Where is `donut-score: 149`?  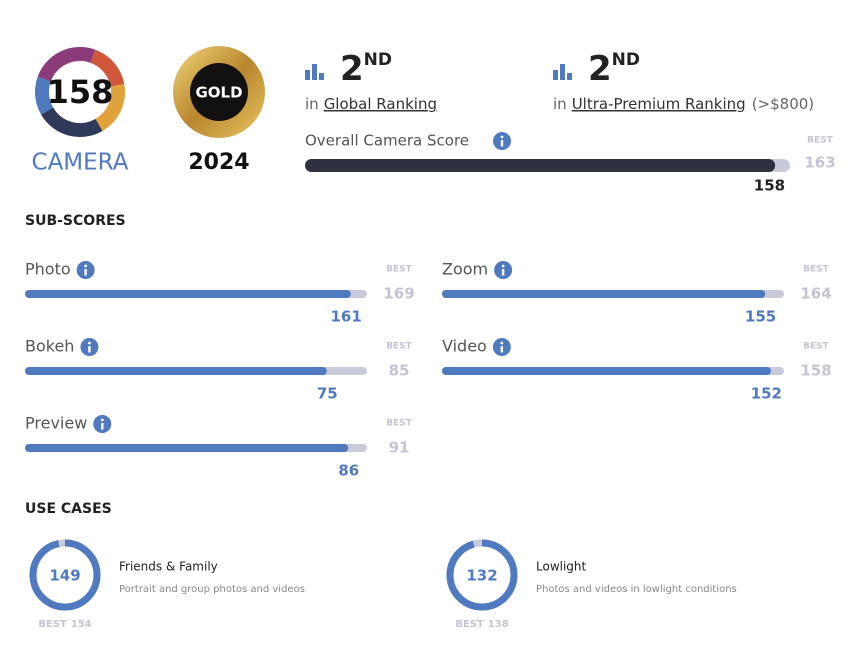
donut-score: 149 is located at coordinates (64, 576).